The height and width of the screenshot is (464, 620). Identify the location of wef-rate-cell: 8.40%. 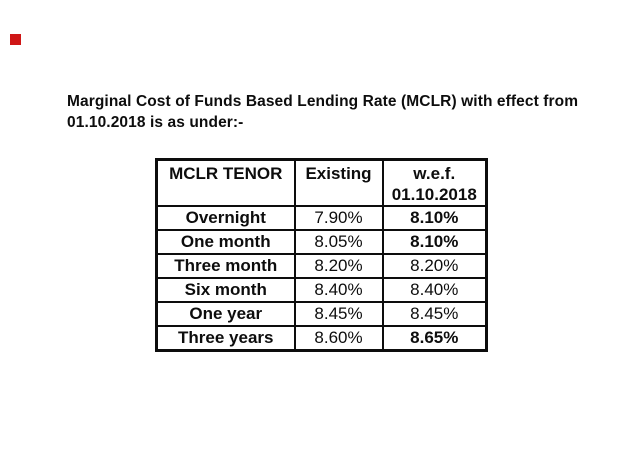
(434, 290).